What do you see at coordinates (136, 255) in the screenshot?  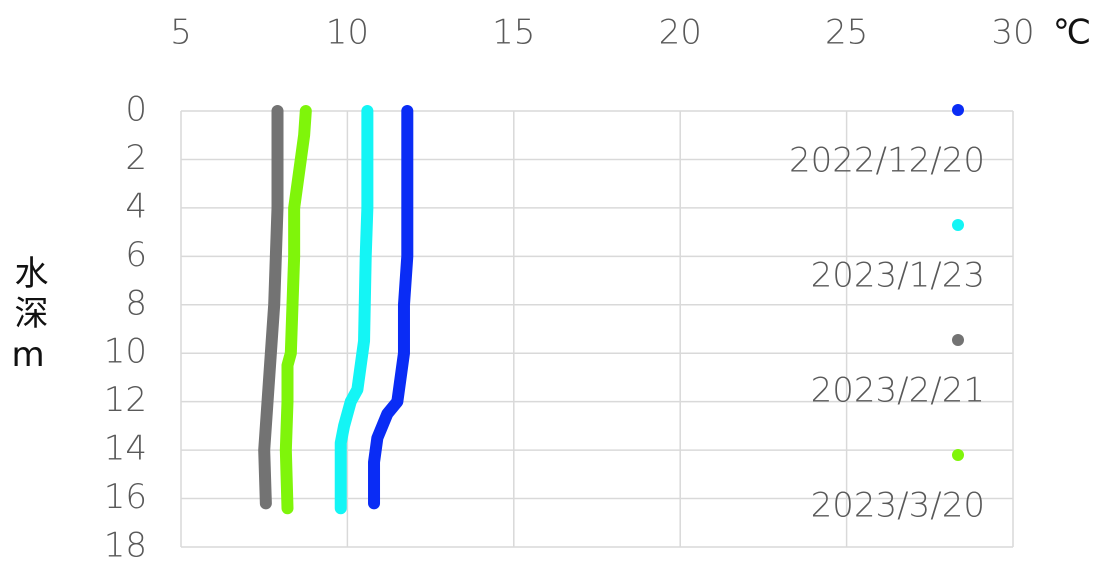 I see `y-tick-label: 6` at bounding box center [136, 255].